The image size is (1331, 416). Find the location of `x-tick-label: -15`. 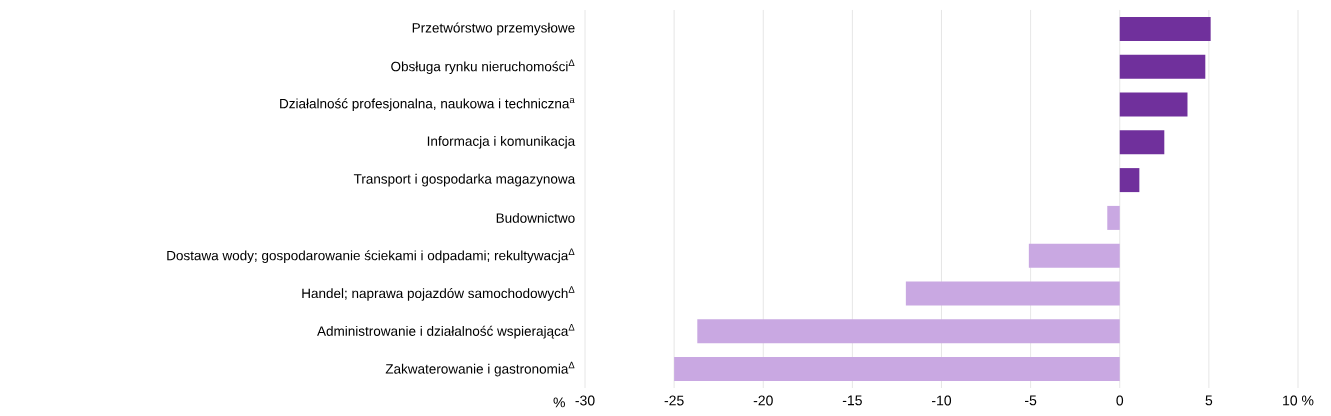

x-tick-label: -15 is located at coordinates (852, 400).